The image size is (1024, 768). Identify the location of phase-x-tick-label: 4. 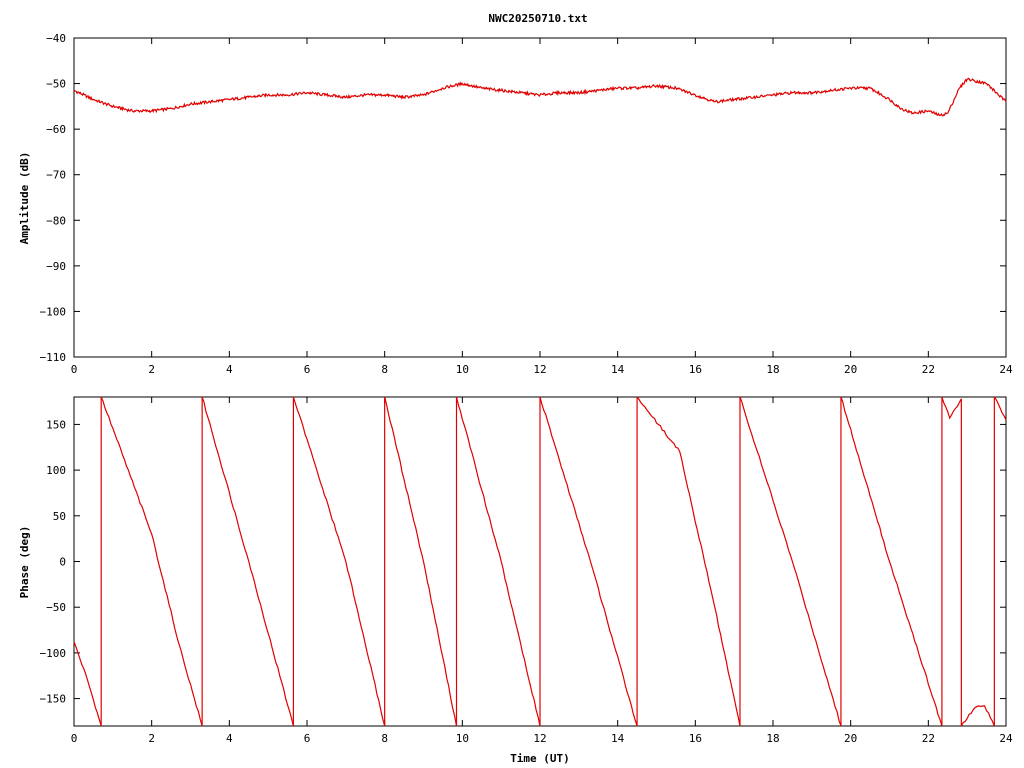
(229, 738).